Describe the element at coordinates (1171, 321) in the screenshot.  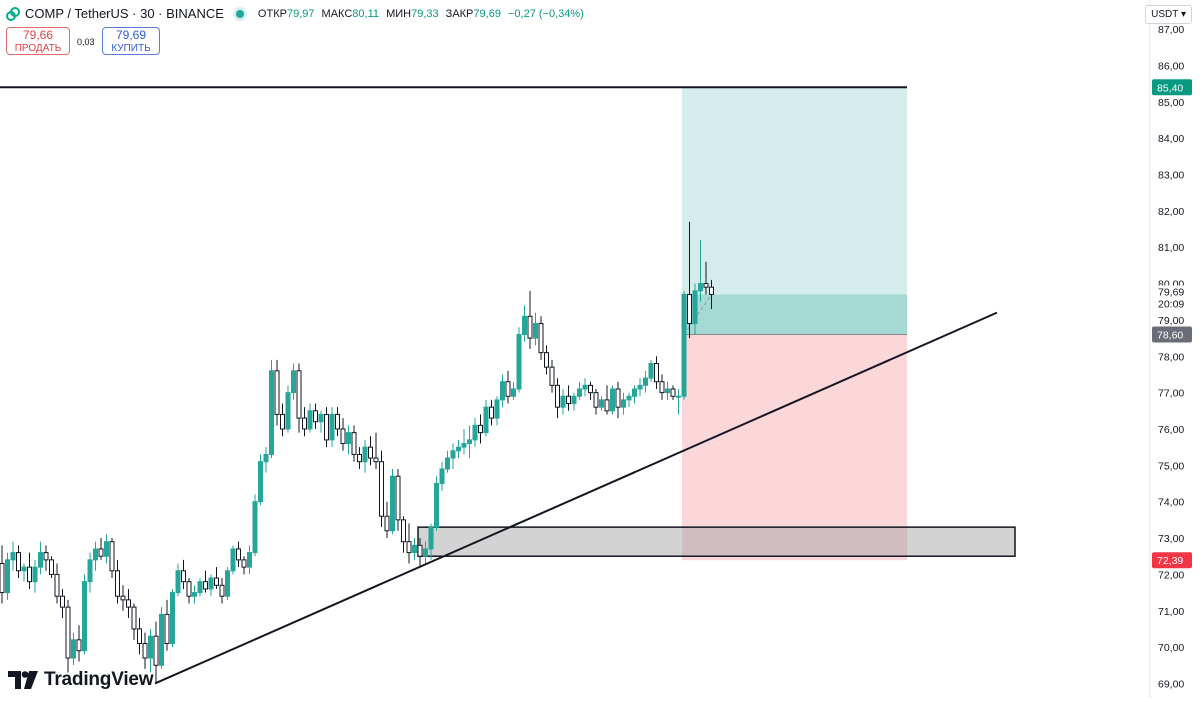
I see `price-axis-tick-label: 79,00` at that location.